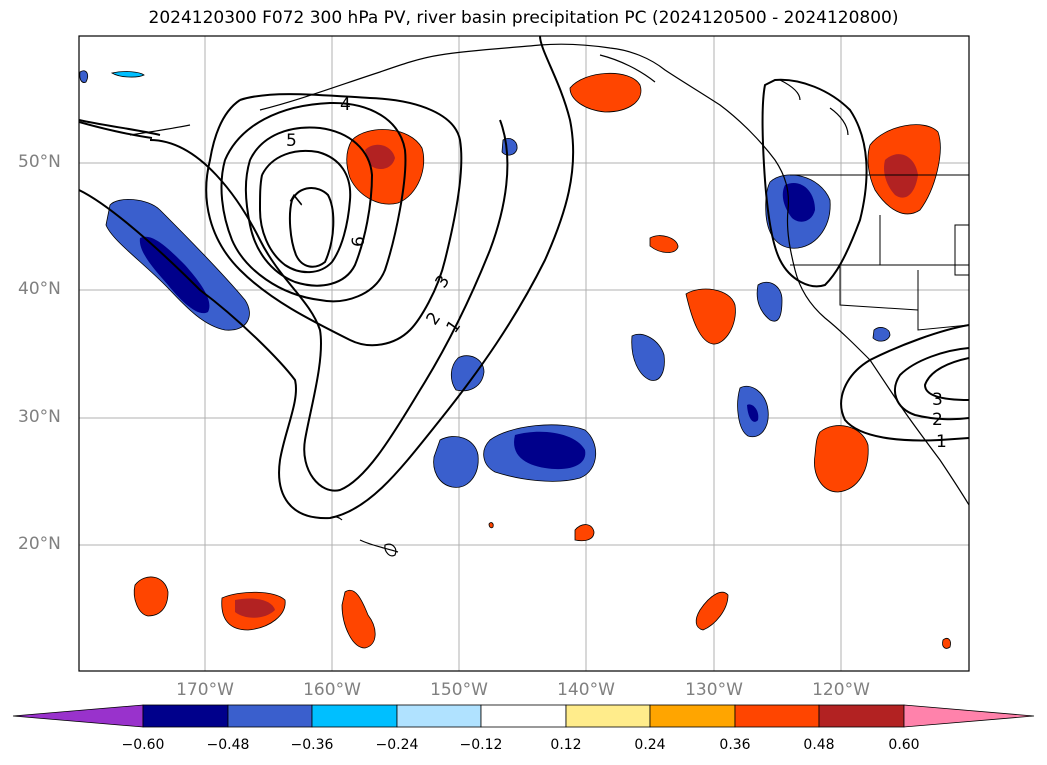 The height and width of the screenshot is (765, 1047). I want to click on pv-label-5: 5, so click(291, 141).